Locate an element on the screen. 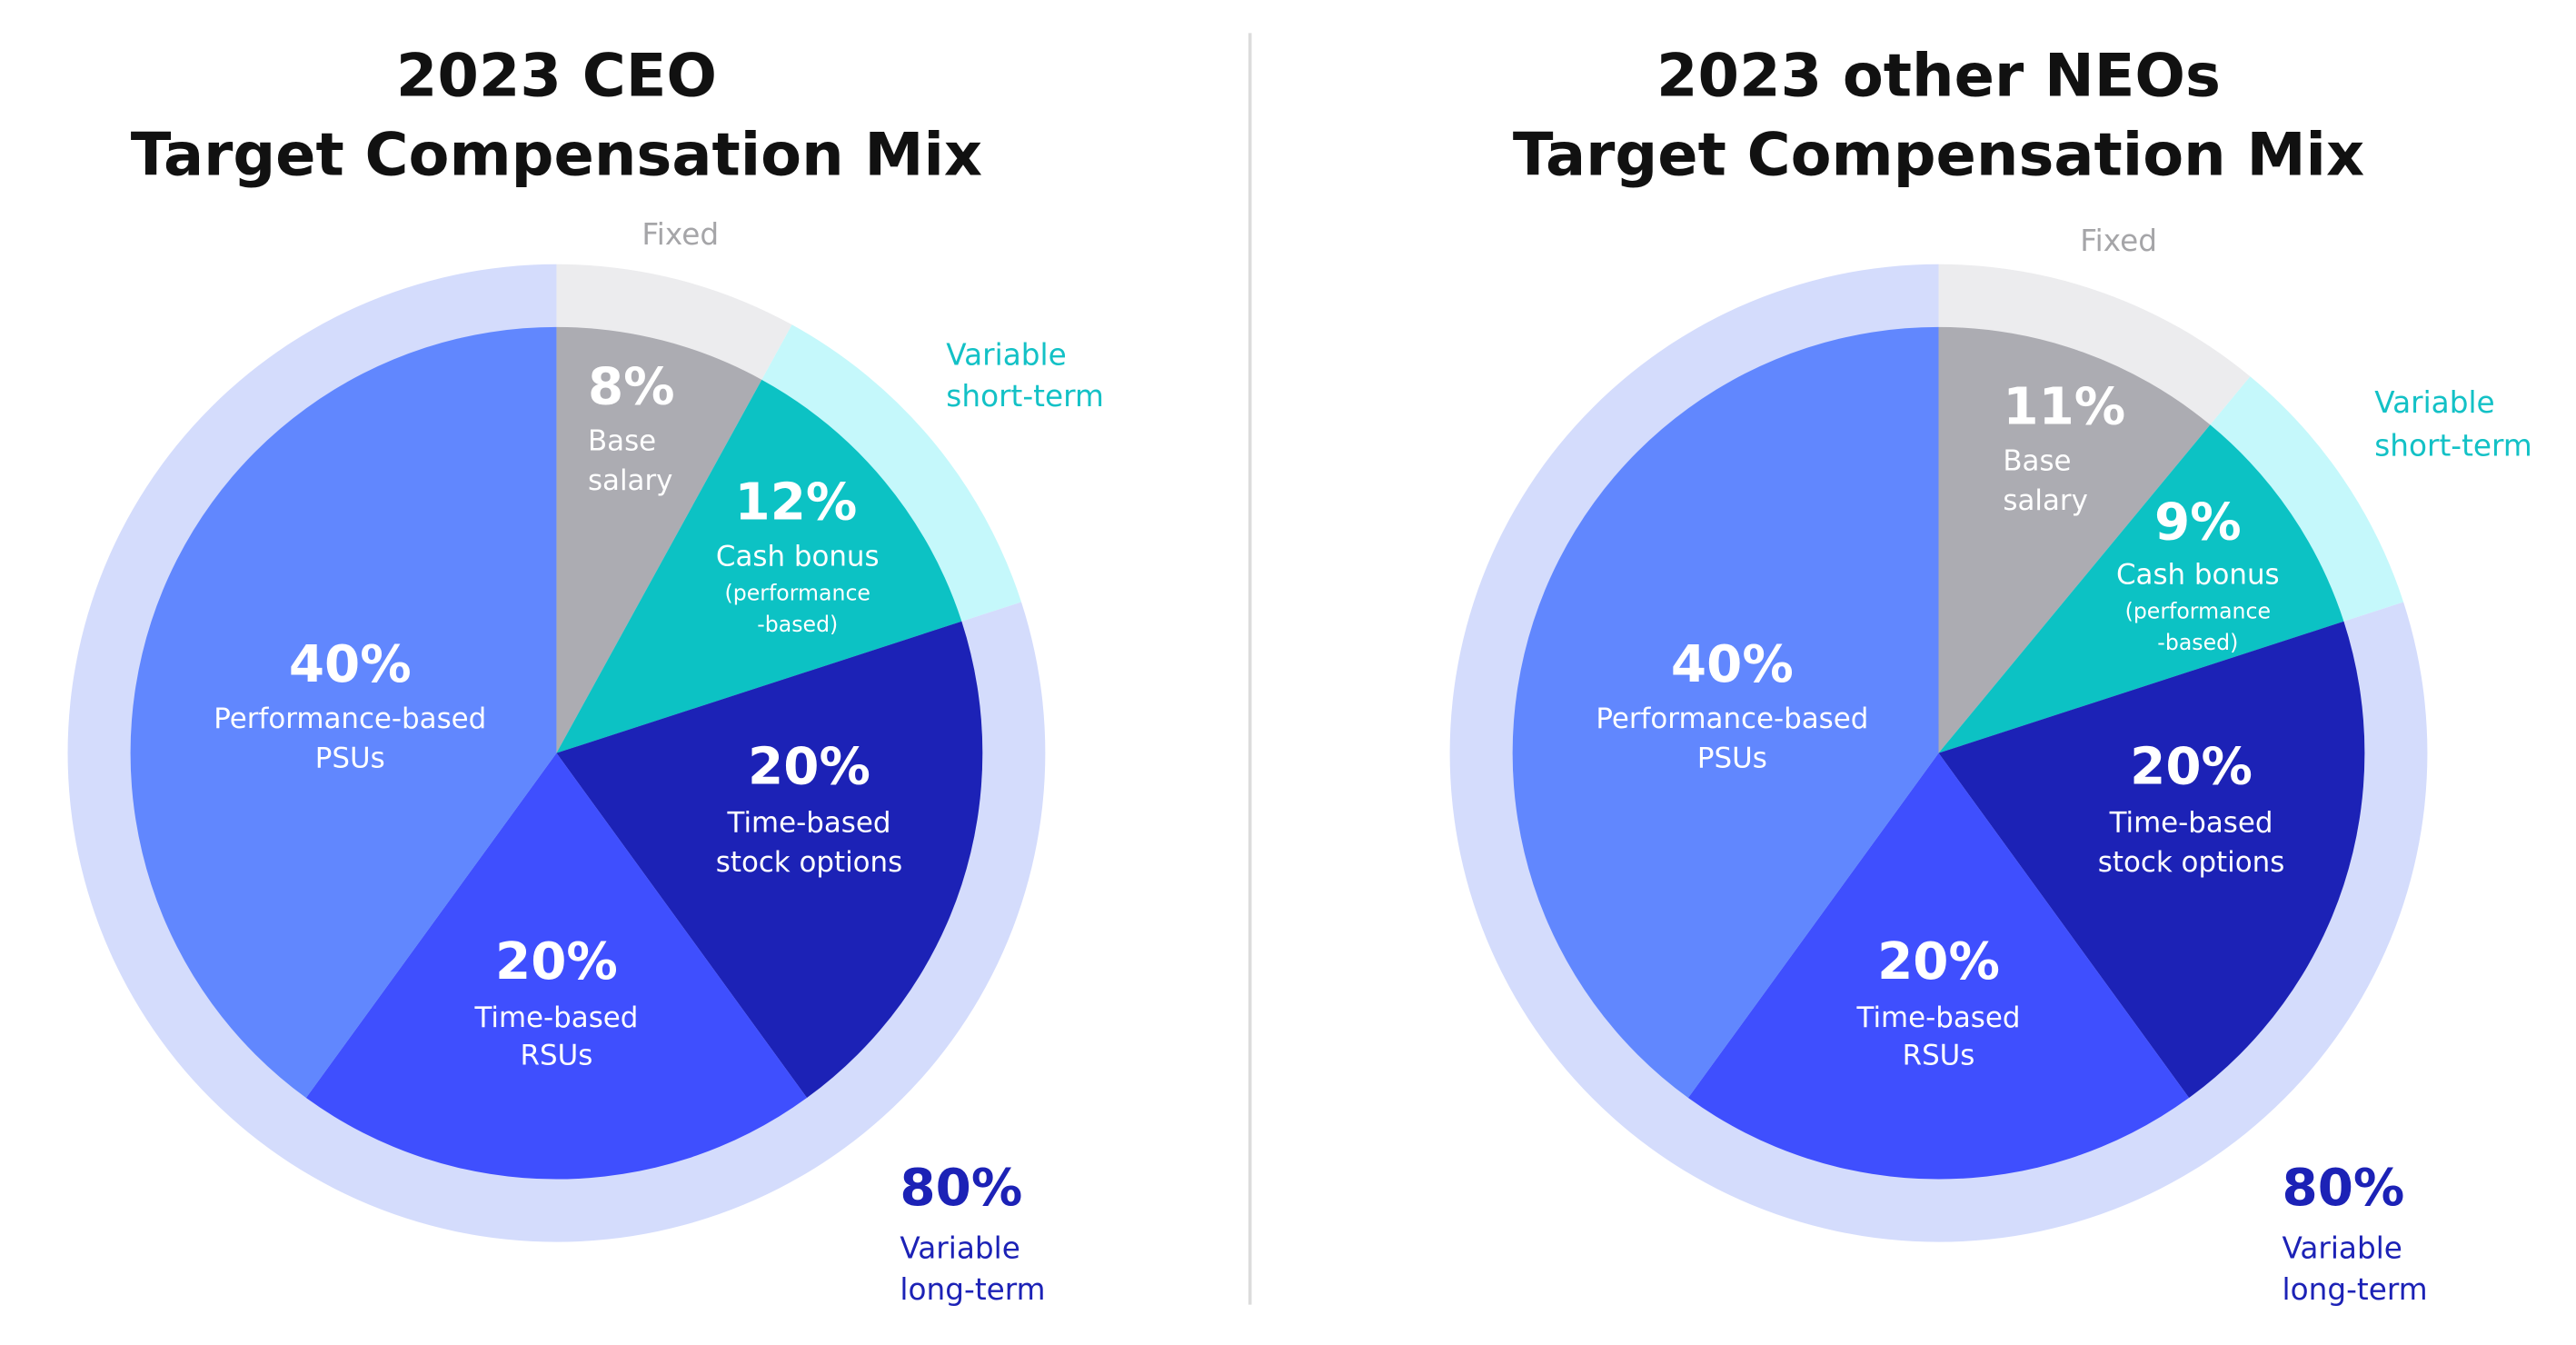 Image resolution: width=2576 pixels, height=1345 pixels. chart-title: 2023 other NEOs is located at coordinates (1939, 75).